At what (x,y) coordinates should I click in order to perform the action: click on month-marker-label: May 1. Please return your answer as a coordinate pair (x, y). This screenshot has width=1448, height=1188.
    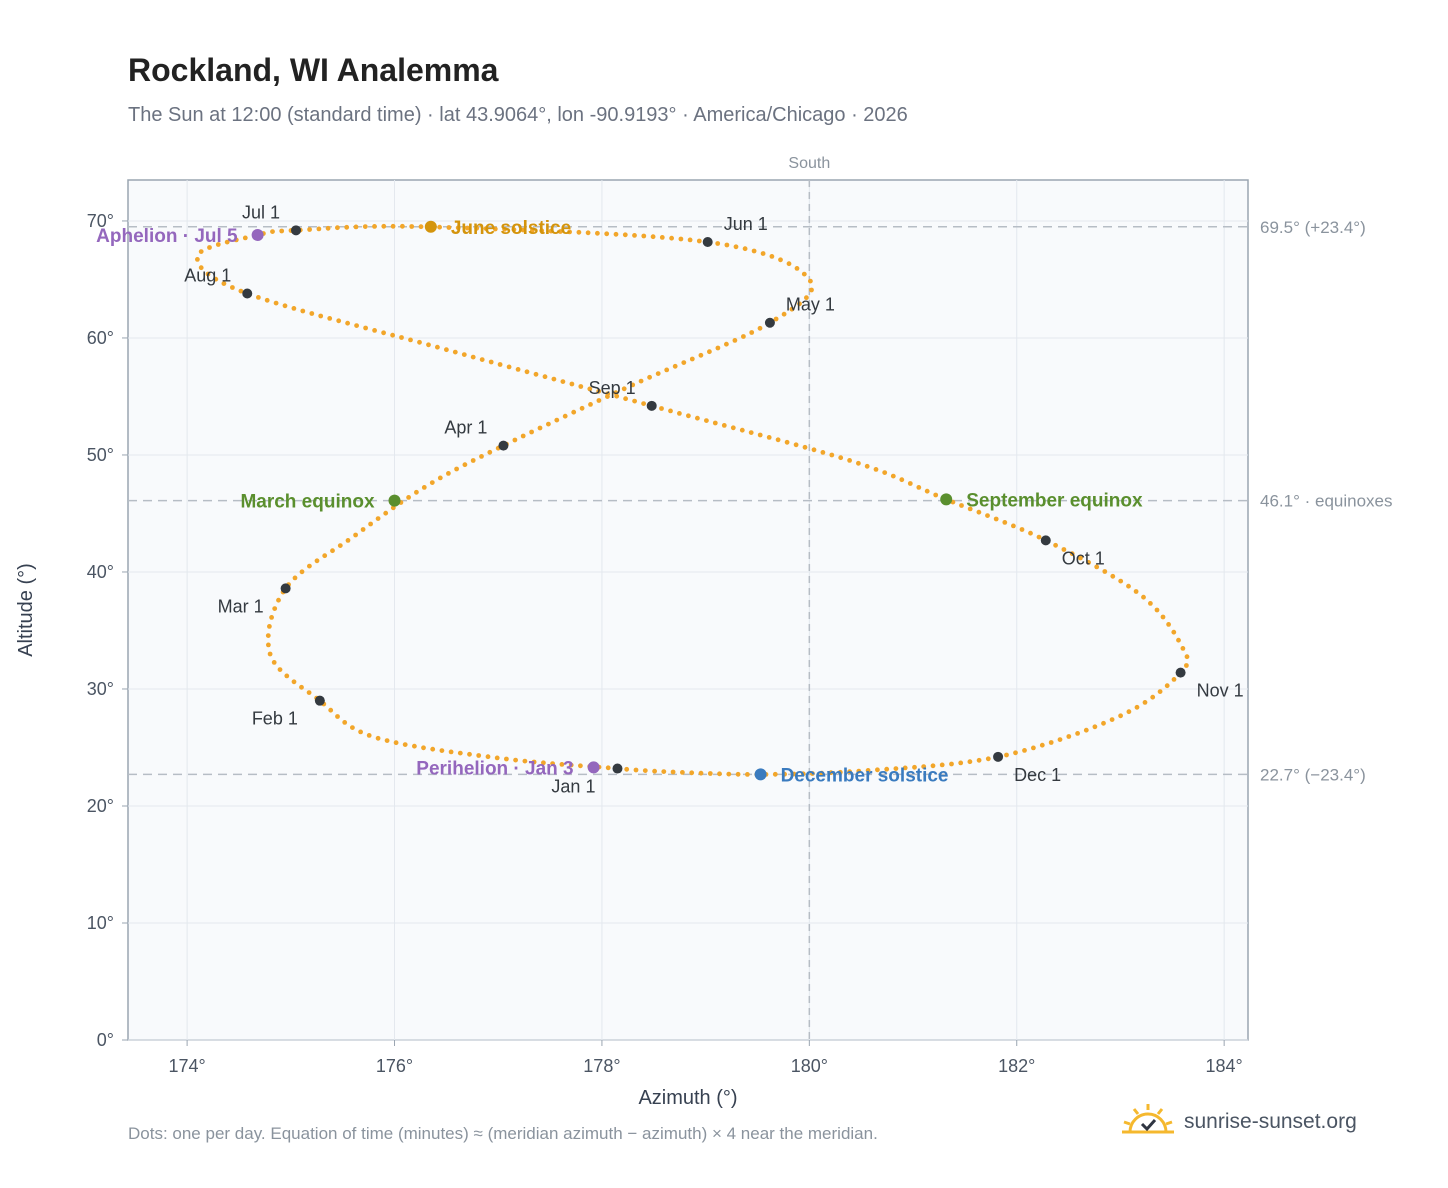
    Looking at the image, I should click on (810, 305).